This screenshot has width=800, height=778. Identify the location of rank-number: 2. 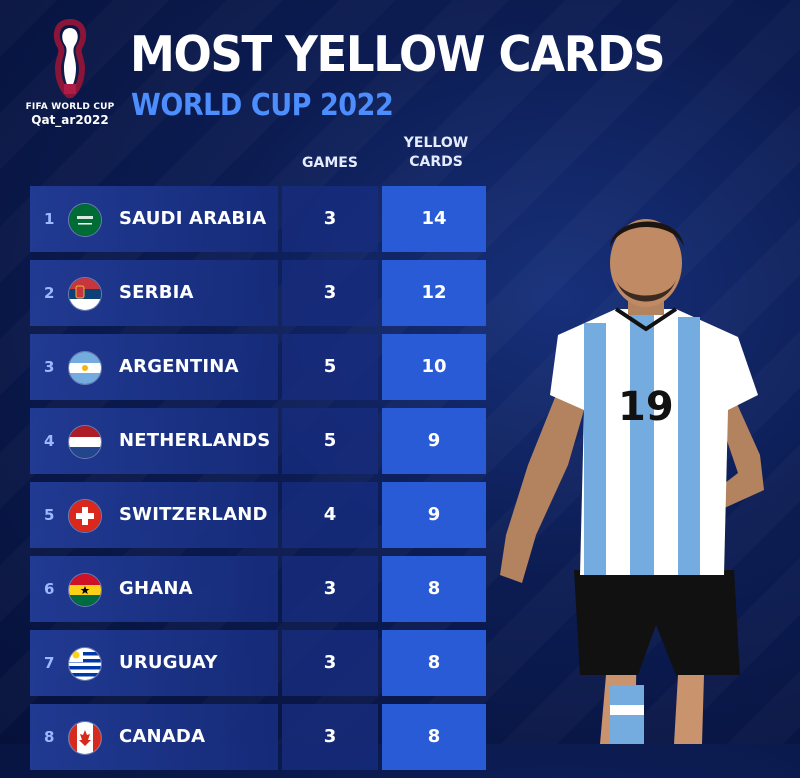
(49, 293).